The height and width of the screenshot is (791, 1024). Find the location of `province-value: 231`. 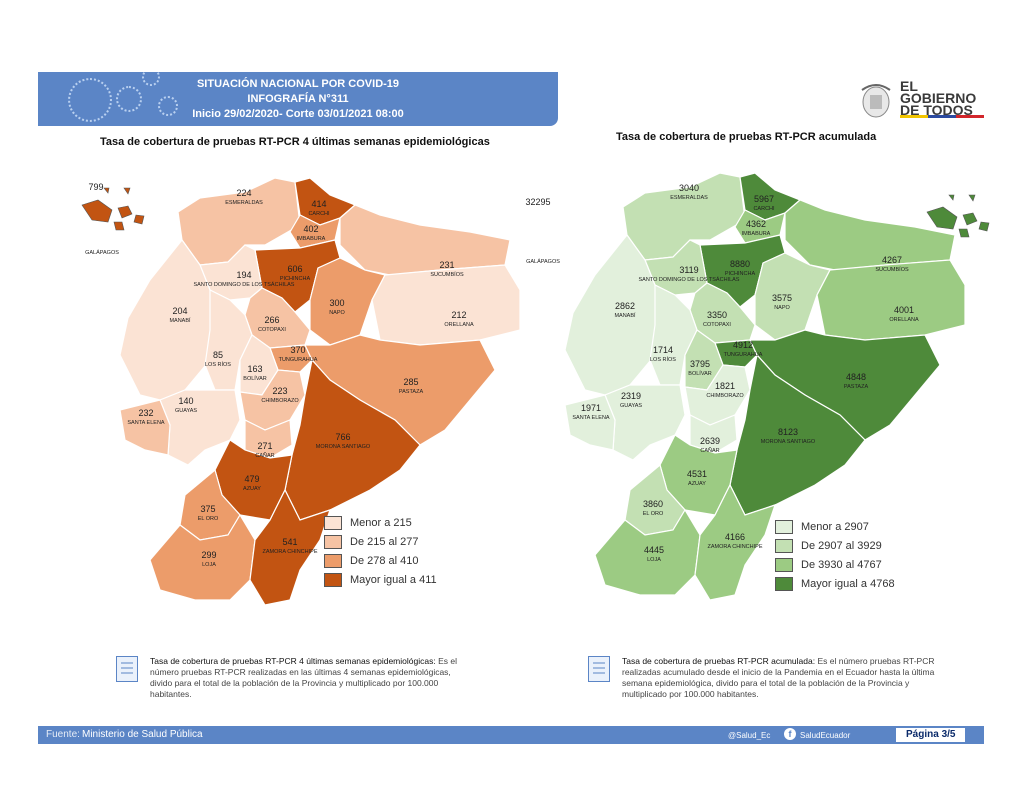

province-value: 231 is located at coordinates (446, 265).